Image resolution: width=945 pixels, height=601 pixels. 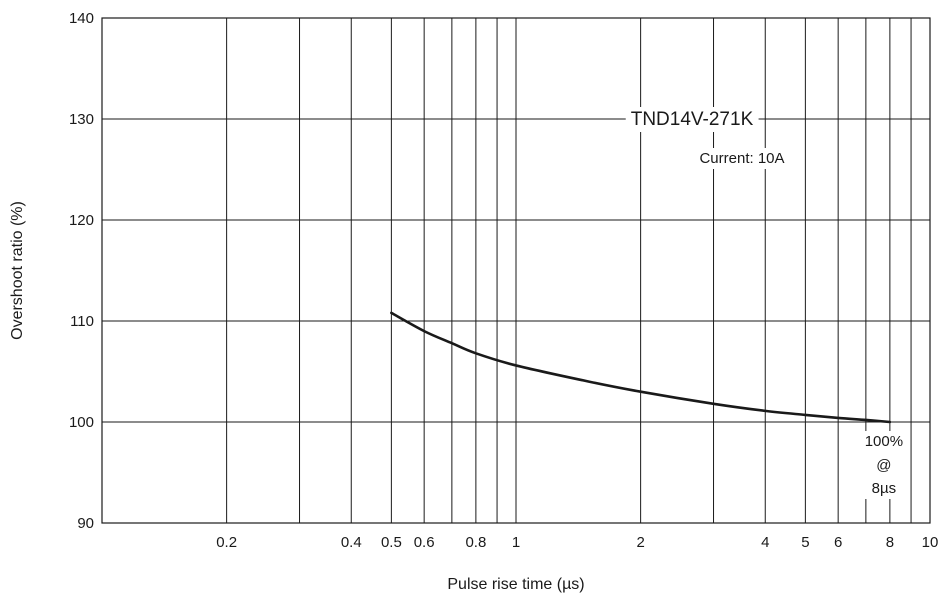 What do you see at coordinates (838, 542) in the screenshot?
I see `x-tick-label: 6` at bounding box center [838, 542].